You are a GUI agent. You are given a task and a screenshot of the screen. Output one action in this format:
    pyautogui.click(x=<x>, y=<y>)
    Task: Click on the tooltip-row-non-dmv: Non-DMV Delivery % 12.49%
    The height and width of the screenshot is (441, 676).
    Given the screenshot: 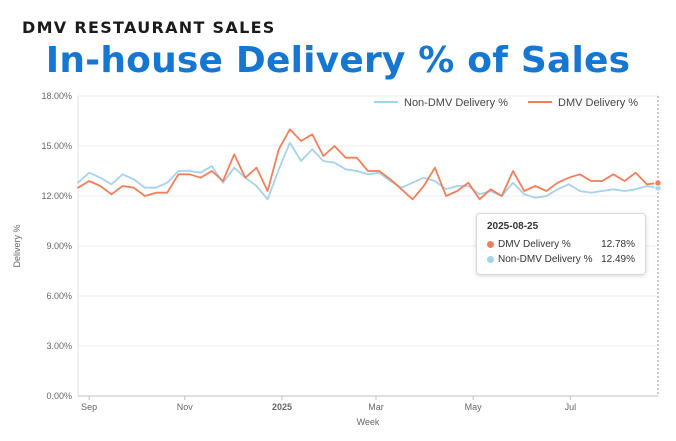 What is the action you would take?
    pyautogui.click(x=561, y=259)
    